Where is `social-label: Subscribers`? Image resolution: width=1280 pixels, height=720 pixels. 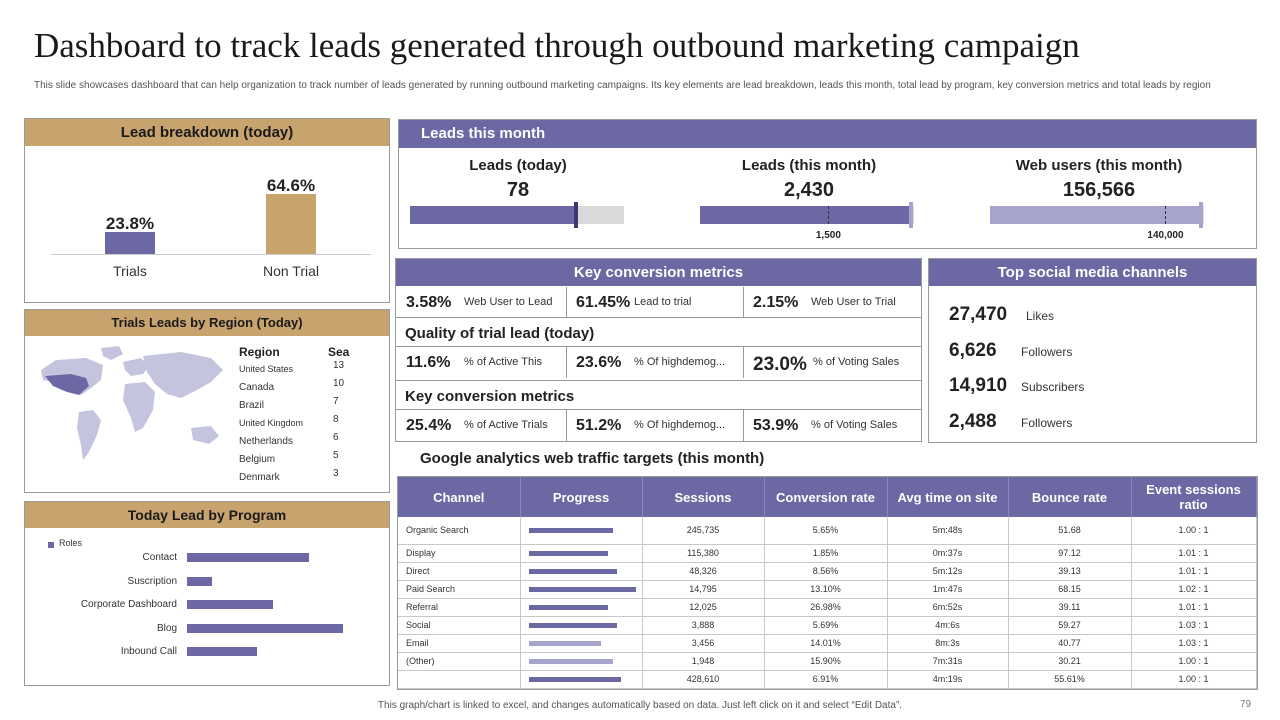 social-label: Subscribers is located at coordinates (1053, 387).